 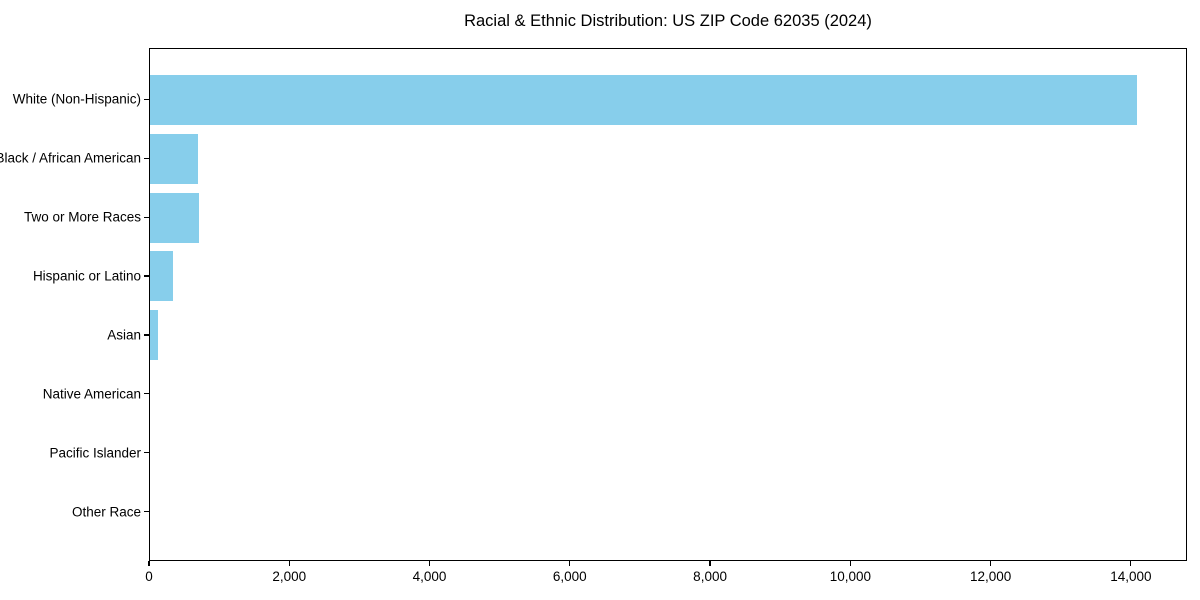 What do you see at coordinates (850, 576) in the screenshot?
I see `x-tick-label: 10,000` at bounding box center [850, 576].